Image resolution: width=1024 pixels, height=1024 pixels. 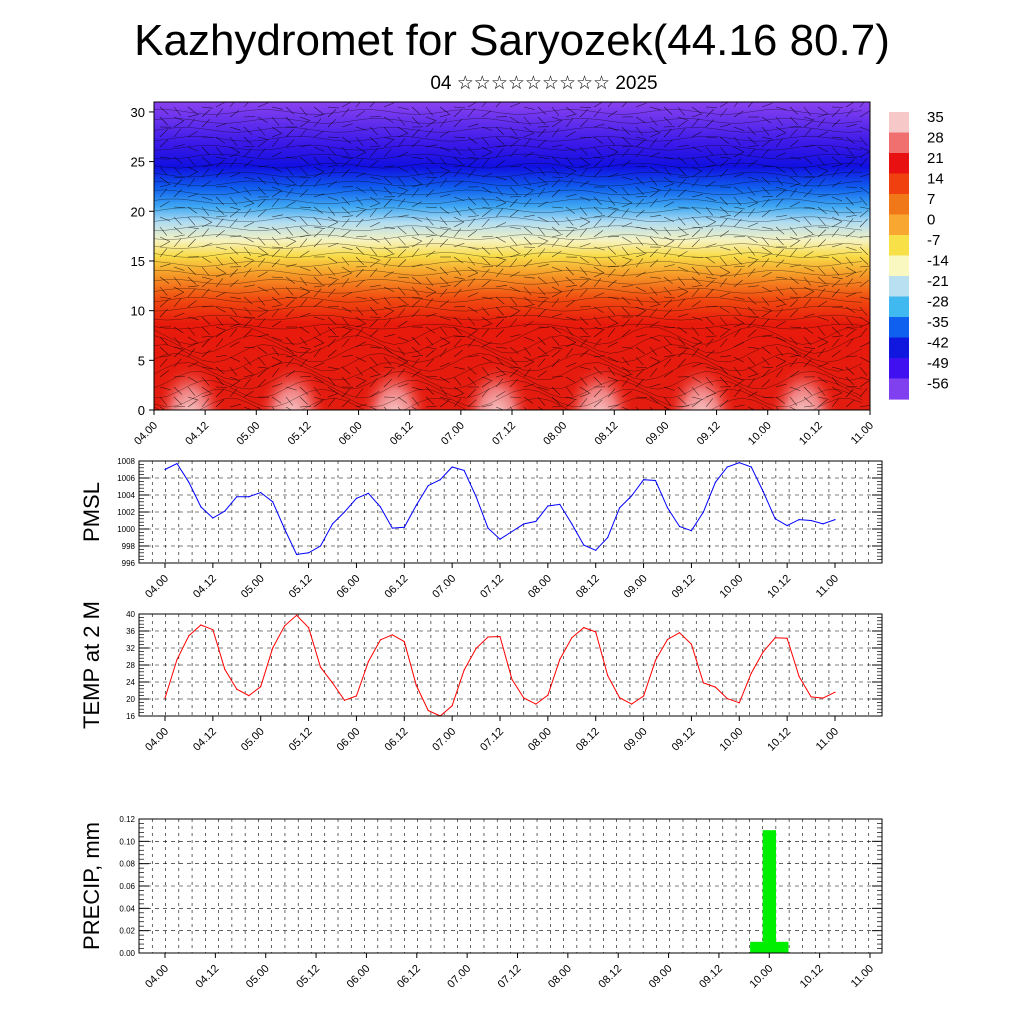 I want to click on temp-axis-title: TEMP at 2 M, so click(x=91, y=665).